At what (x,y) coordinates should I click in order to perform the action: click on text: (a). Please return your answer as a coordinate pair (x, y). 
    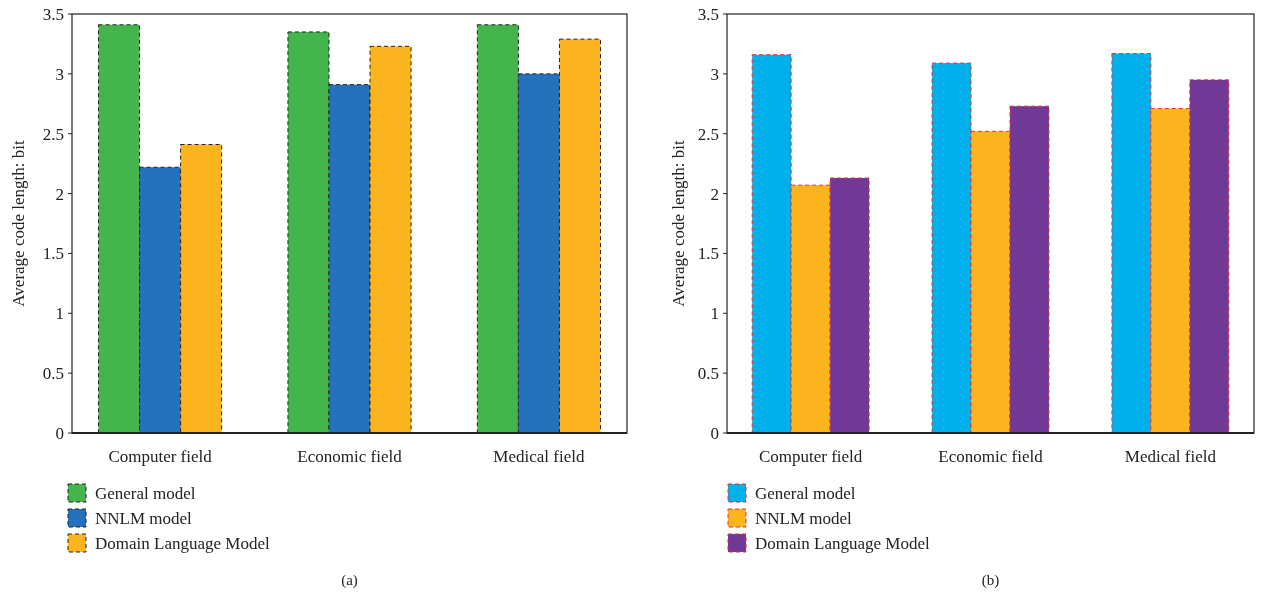
    Looking at the image, I should click on (349, 580).